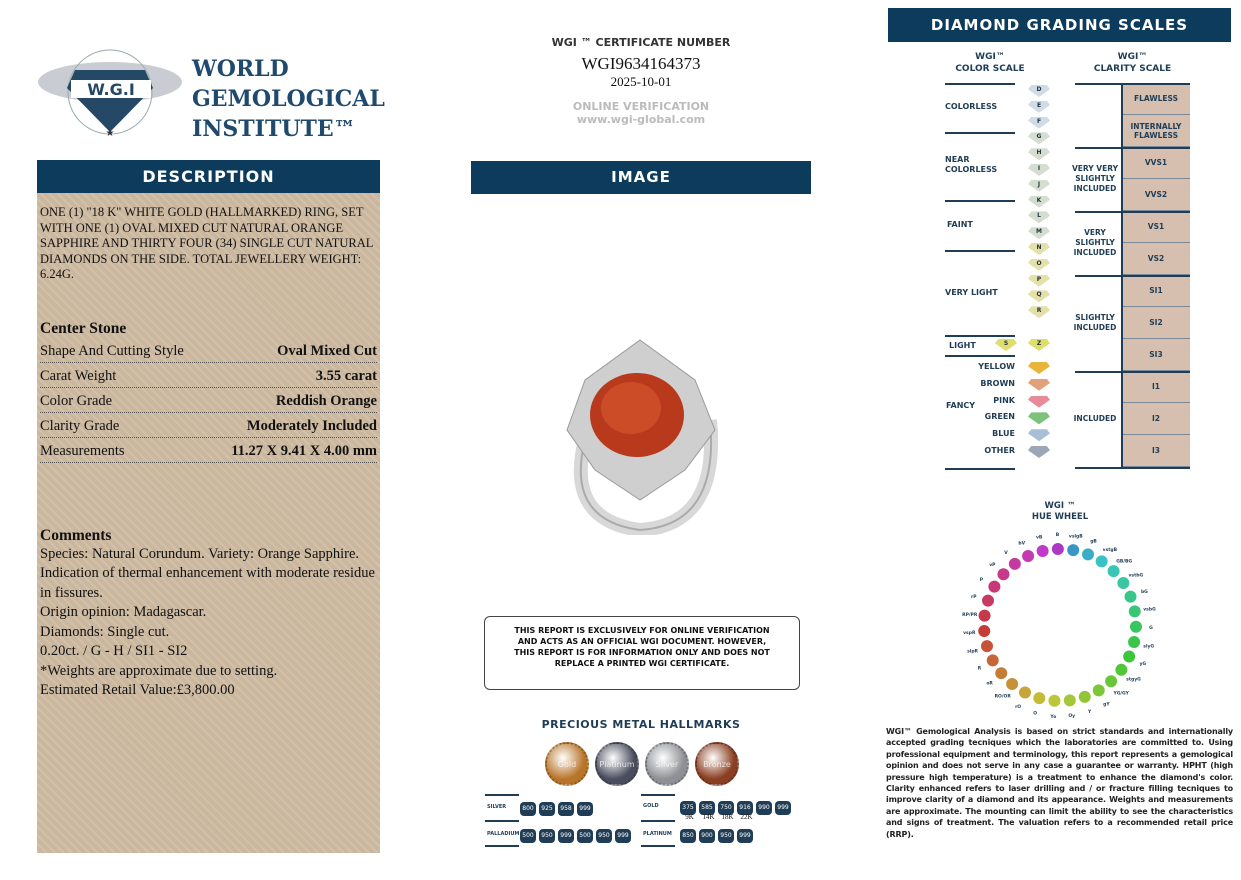 The height and width of the screenshot is (880, 1241). What do you see at coordinates (585, 836) in the screenshot?
I see `palladium-mark: 500` at bounding box center [585, 836].